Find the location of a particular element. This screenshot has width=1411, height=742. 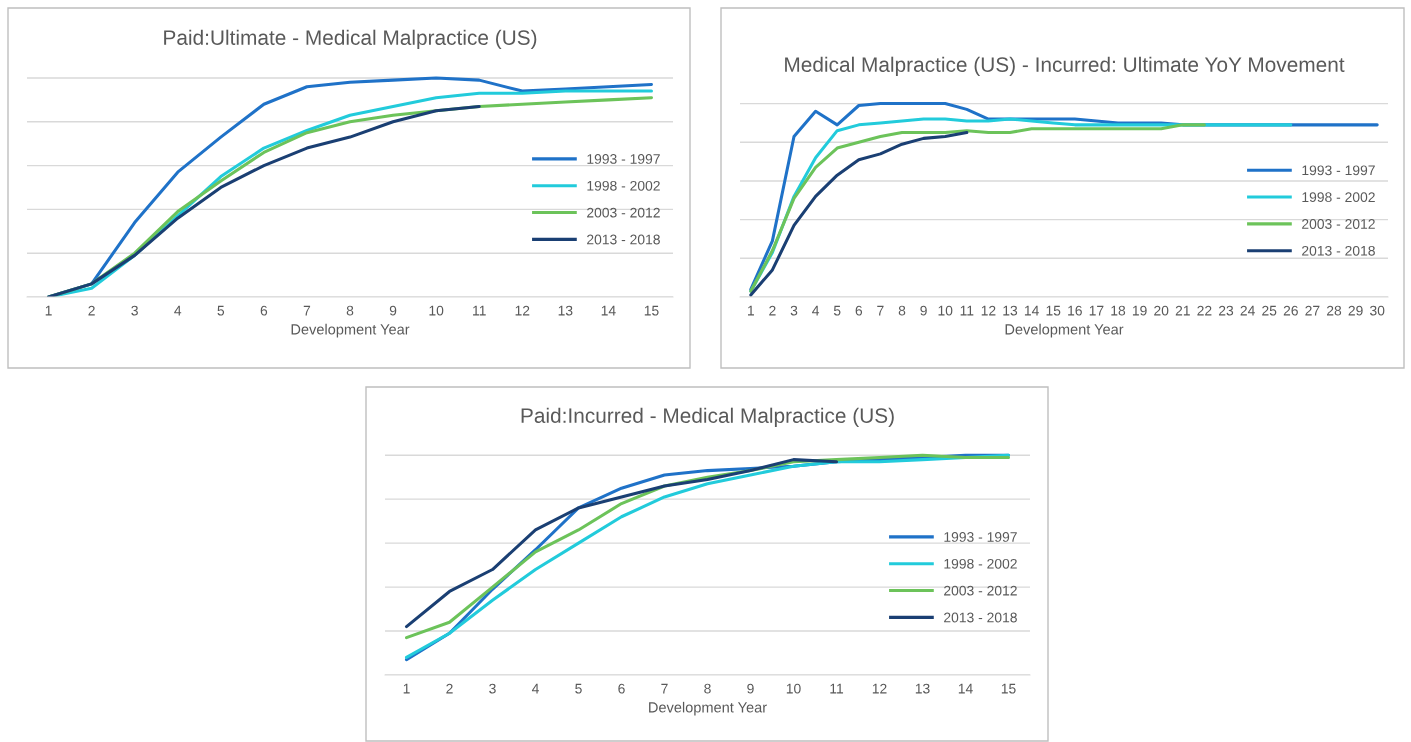

x-tick-label: 19 is located at coordinates (1139, 310).